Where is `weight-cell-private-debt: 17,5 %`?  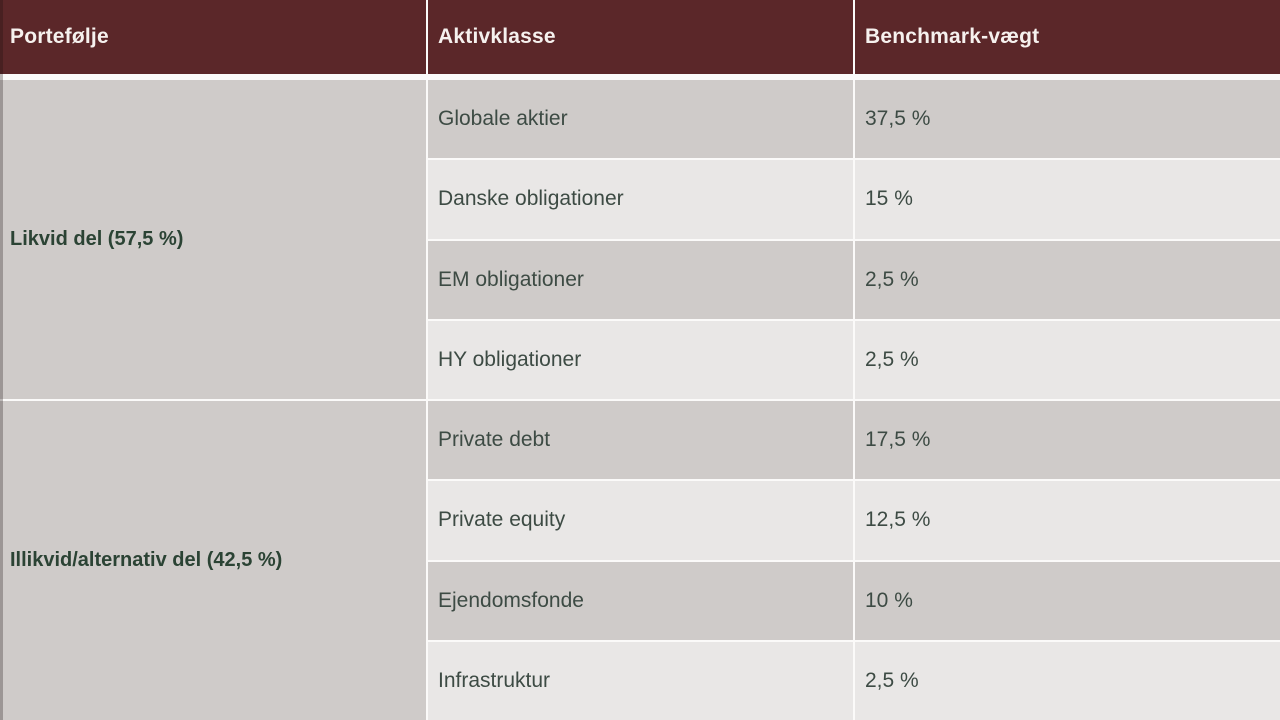
weight-cell-private-debt: 17,5 % is located at coordinates (1067, 440).